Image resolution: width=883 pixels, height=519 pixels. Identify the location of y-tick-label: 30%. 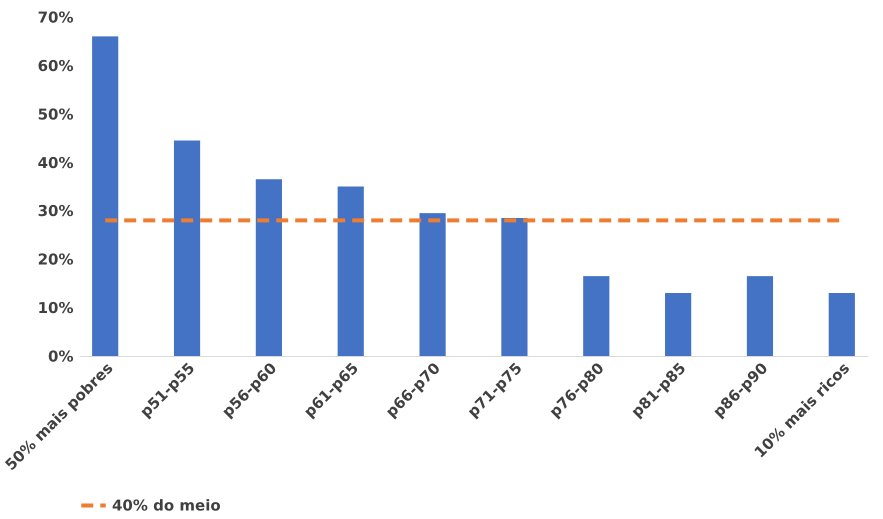
(56, 211).